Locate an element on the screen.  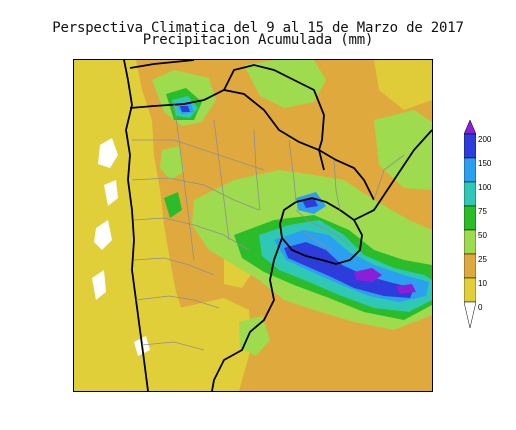
color-bar is located at coordinates (470, 224).